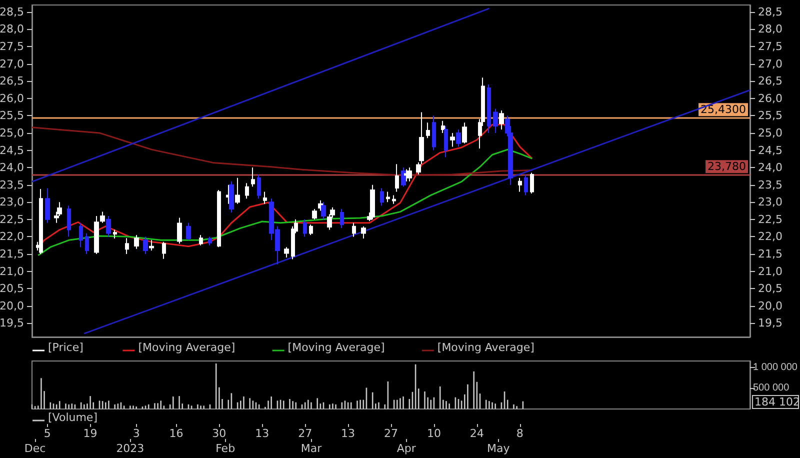 This screenshot has height=458, width=800. I want to click on x-tick-label: 10, so click(433, 433).